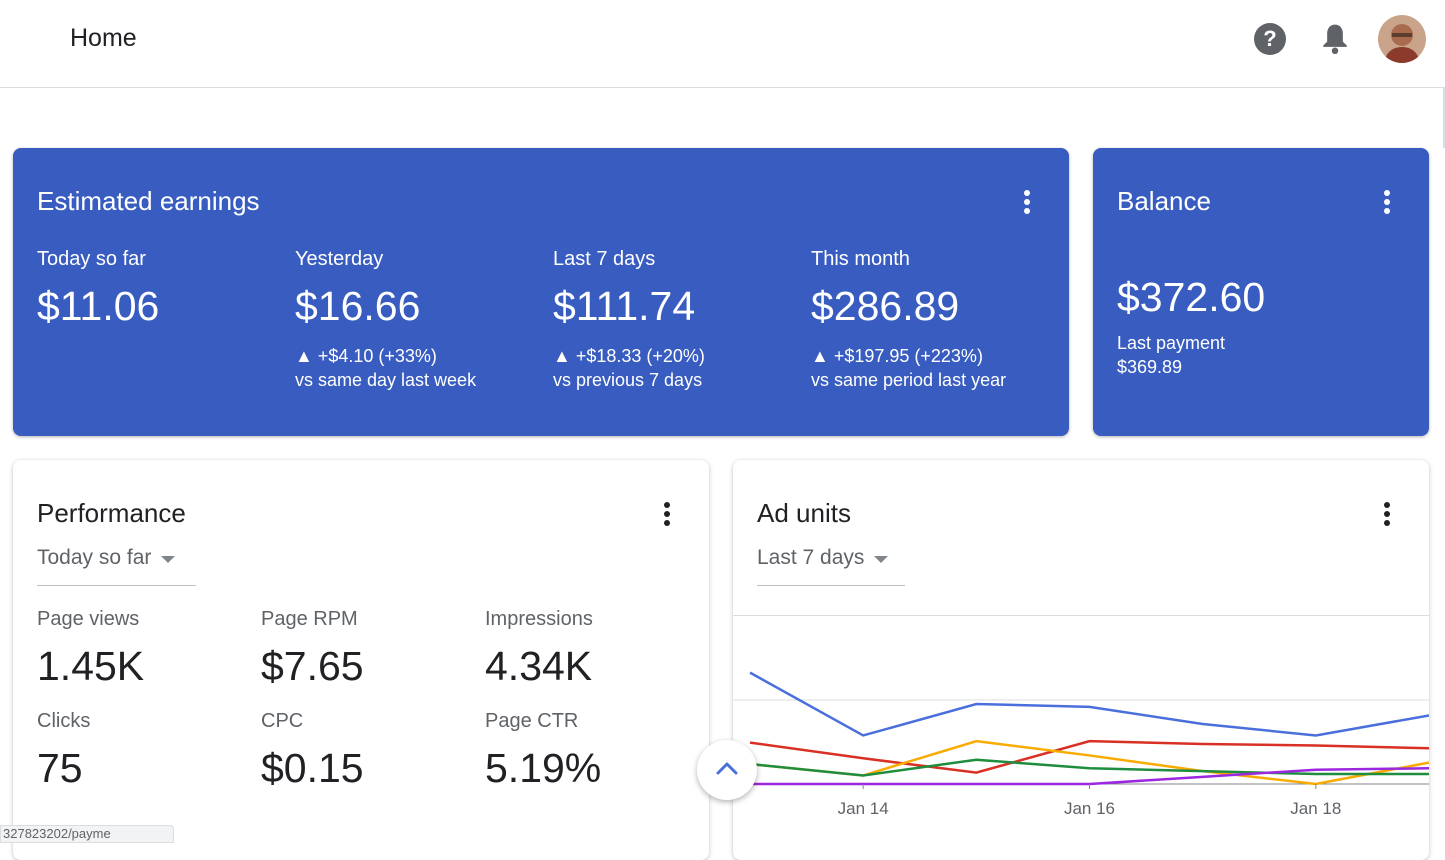 This screenshot has height=860, width=1445. I want to click on ad-units-line-chart: Jan 14 Jan 16 Jan 18, so click(1081, 744).